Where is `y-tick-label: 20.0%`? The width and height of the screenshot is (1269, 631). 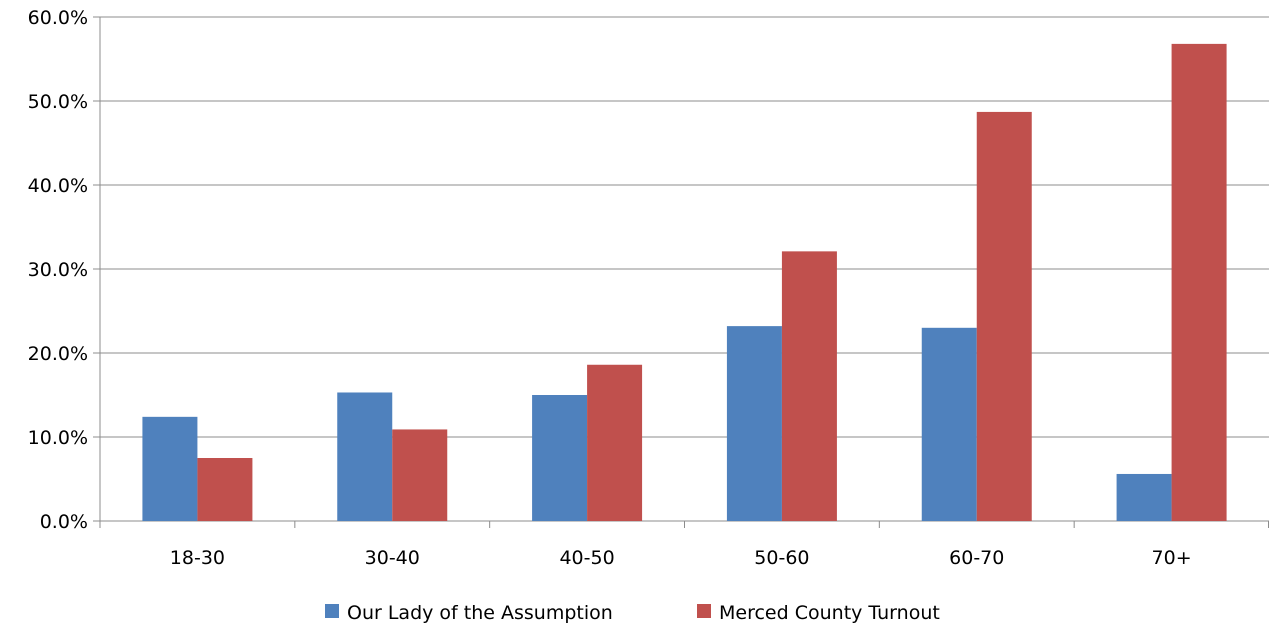 y-tick-label: 20.0% is located at coordinates (58, 354).